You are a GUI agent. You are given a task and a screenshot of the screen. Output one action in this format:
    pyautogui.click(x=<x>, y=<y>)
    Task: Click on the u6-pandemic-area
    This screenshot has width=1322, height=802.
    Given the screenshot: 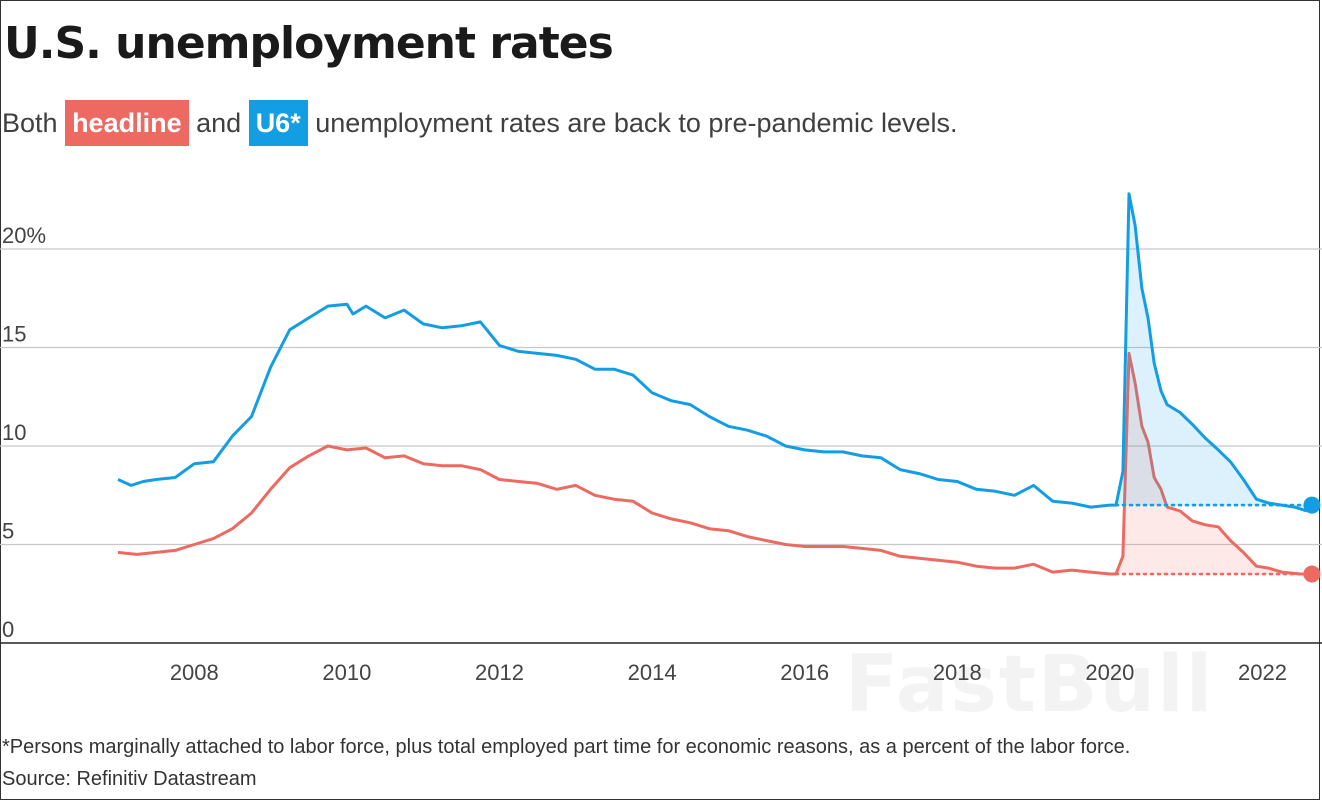 What is the action you would take?
    pyautogui.click(x=1211, y=352)
    